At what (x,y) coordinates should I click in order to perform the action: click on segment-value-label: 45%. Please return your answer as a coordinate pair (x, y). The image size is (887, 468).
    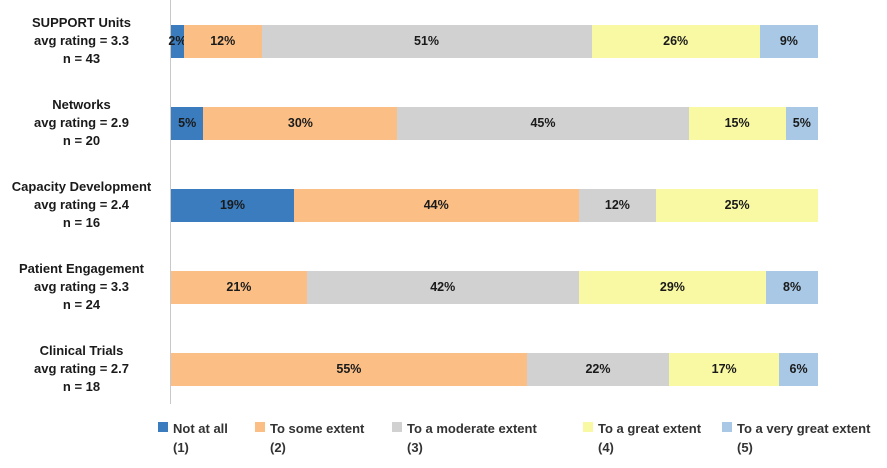
    Looking at the image, I should click on (543, 123).